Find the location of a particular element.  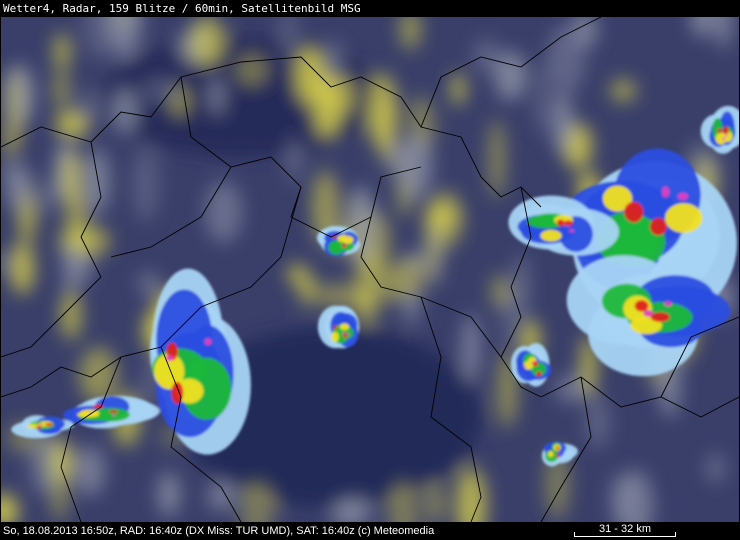

scale-label: 31 - 32 km is located at coordinates (625, 529).